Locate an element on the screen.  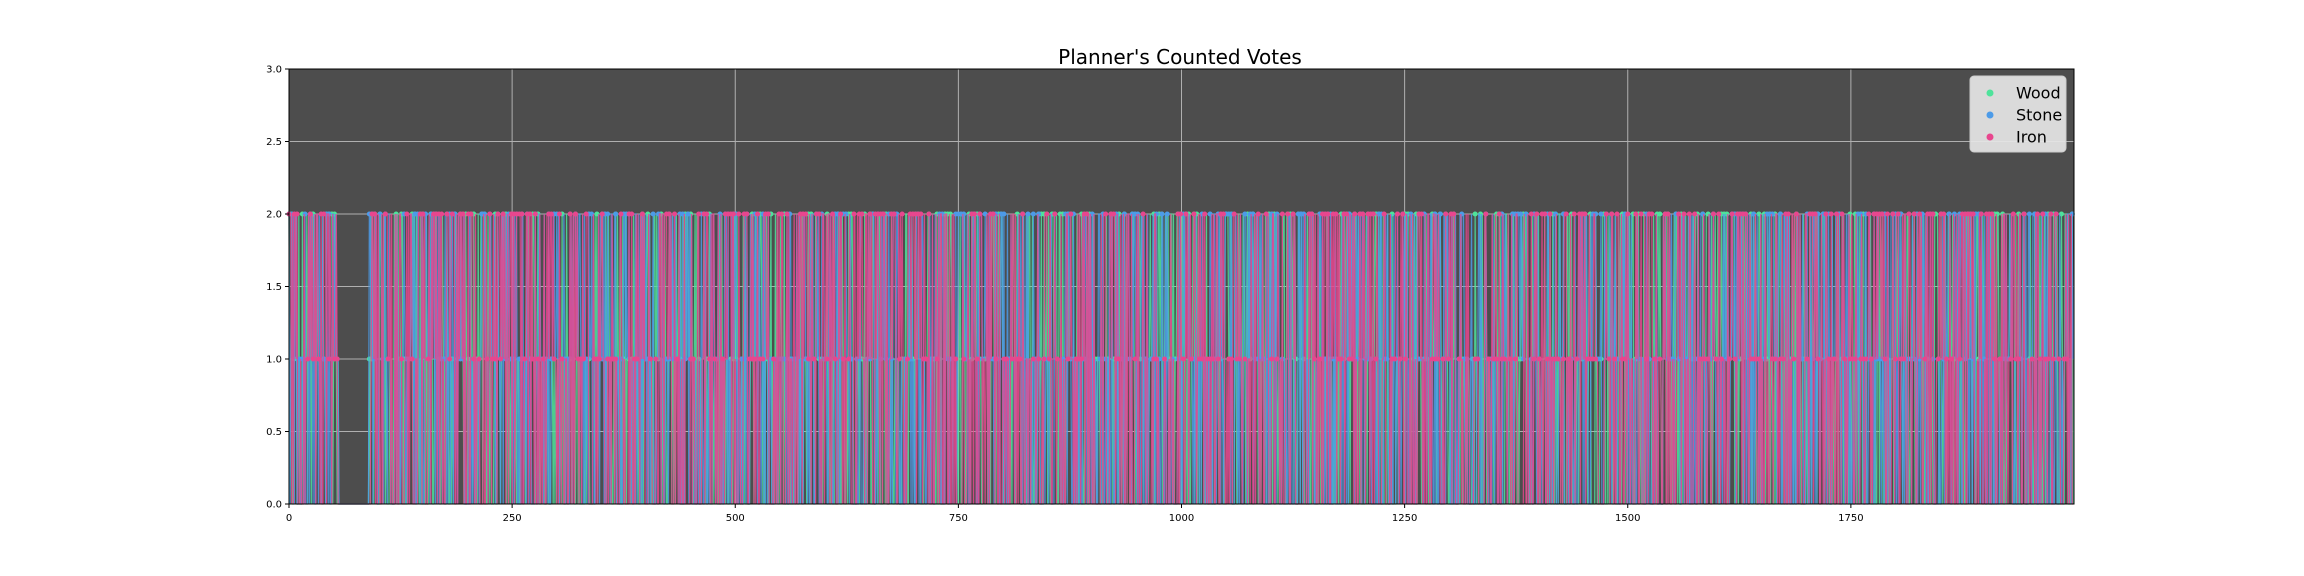
point-wood is located at coordinates (1660, 214).